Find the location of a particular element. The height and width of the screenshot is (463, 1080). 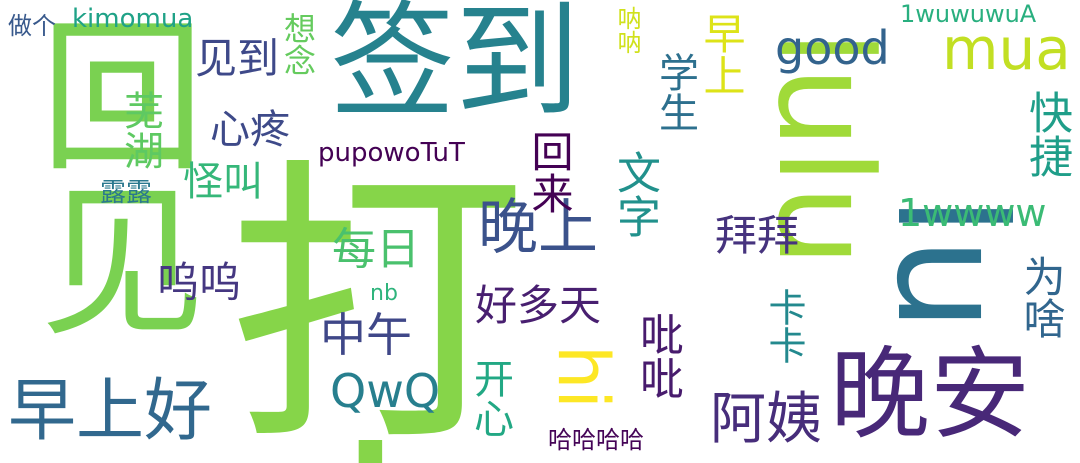

word-lulu2: 露露 is located at coordinates (126, 193).